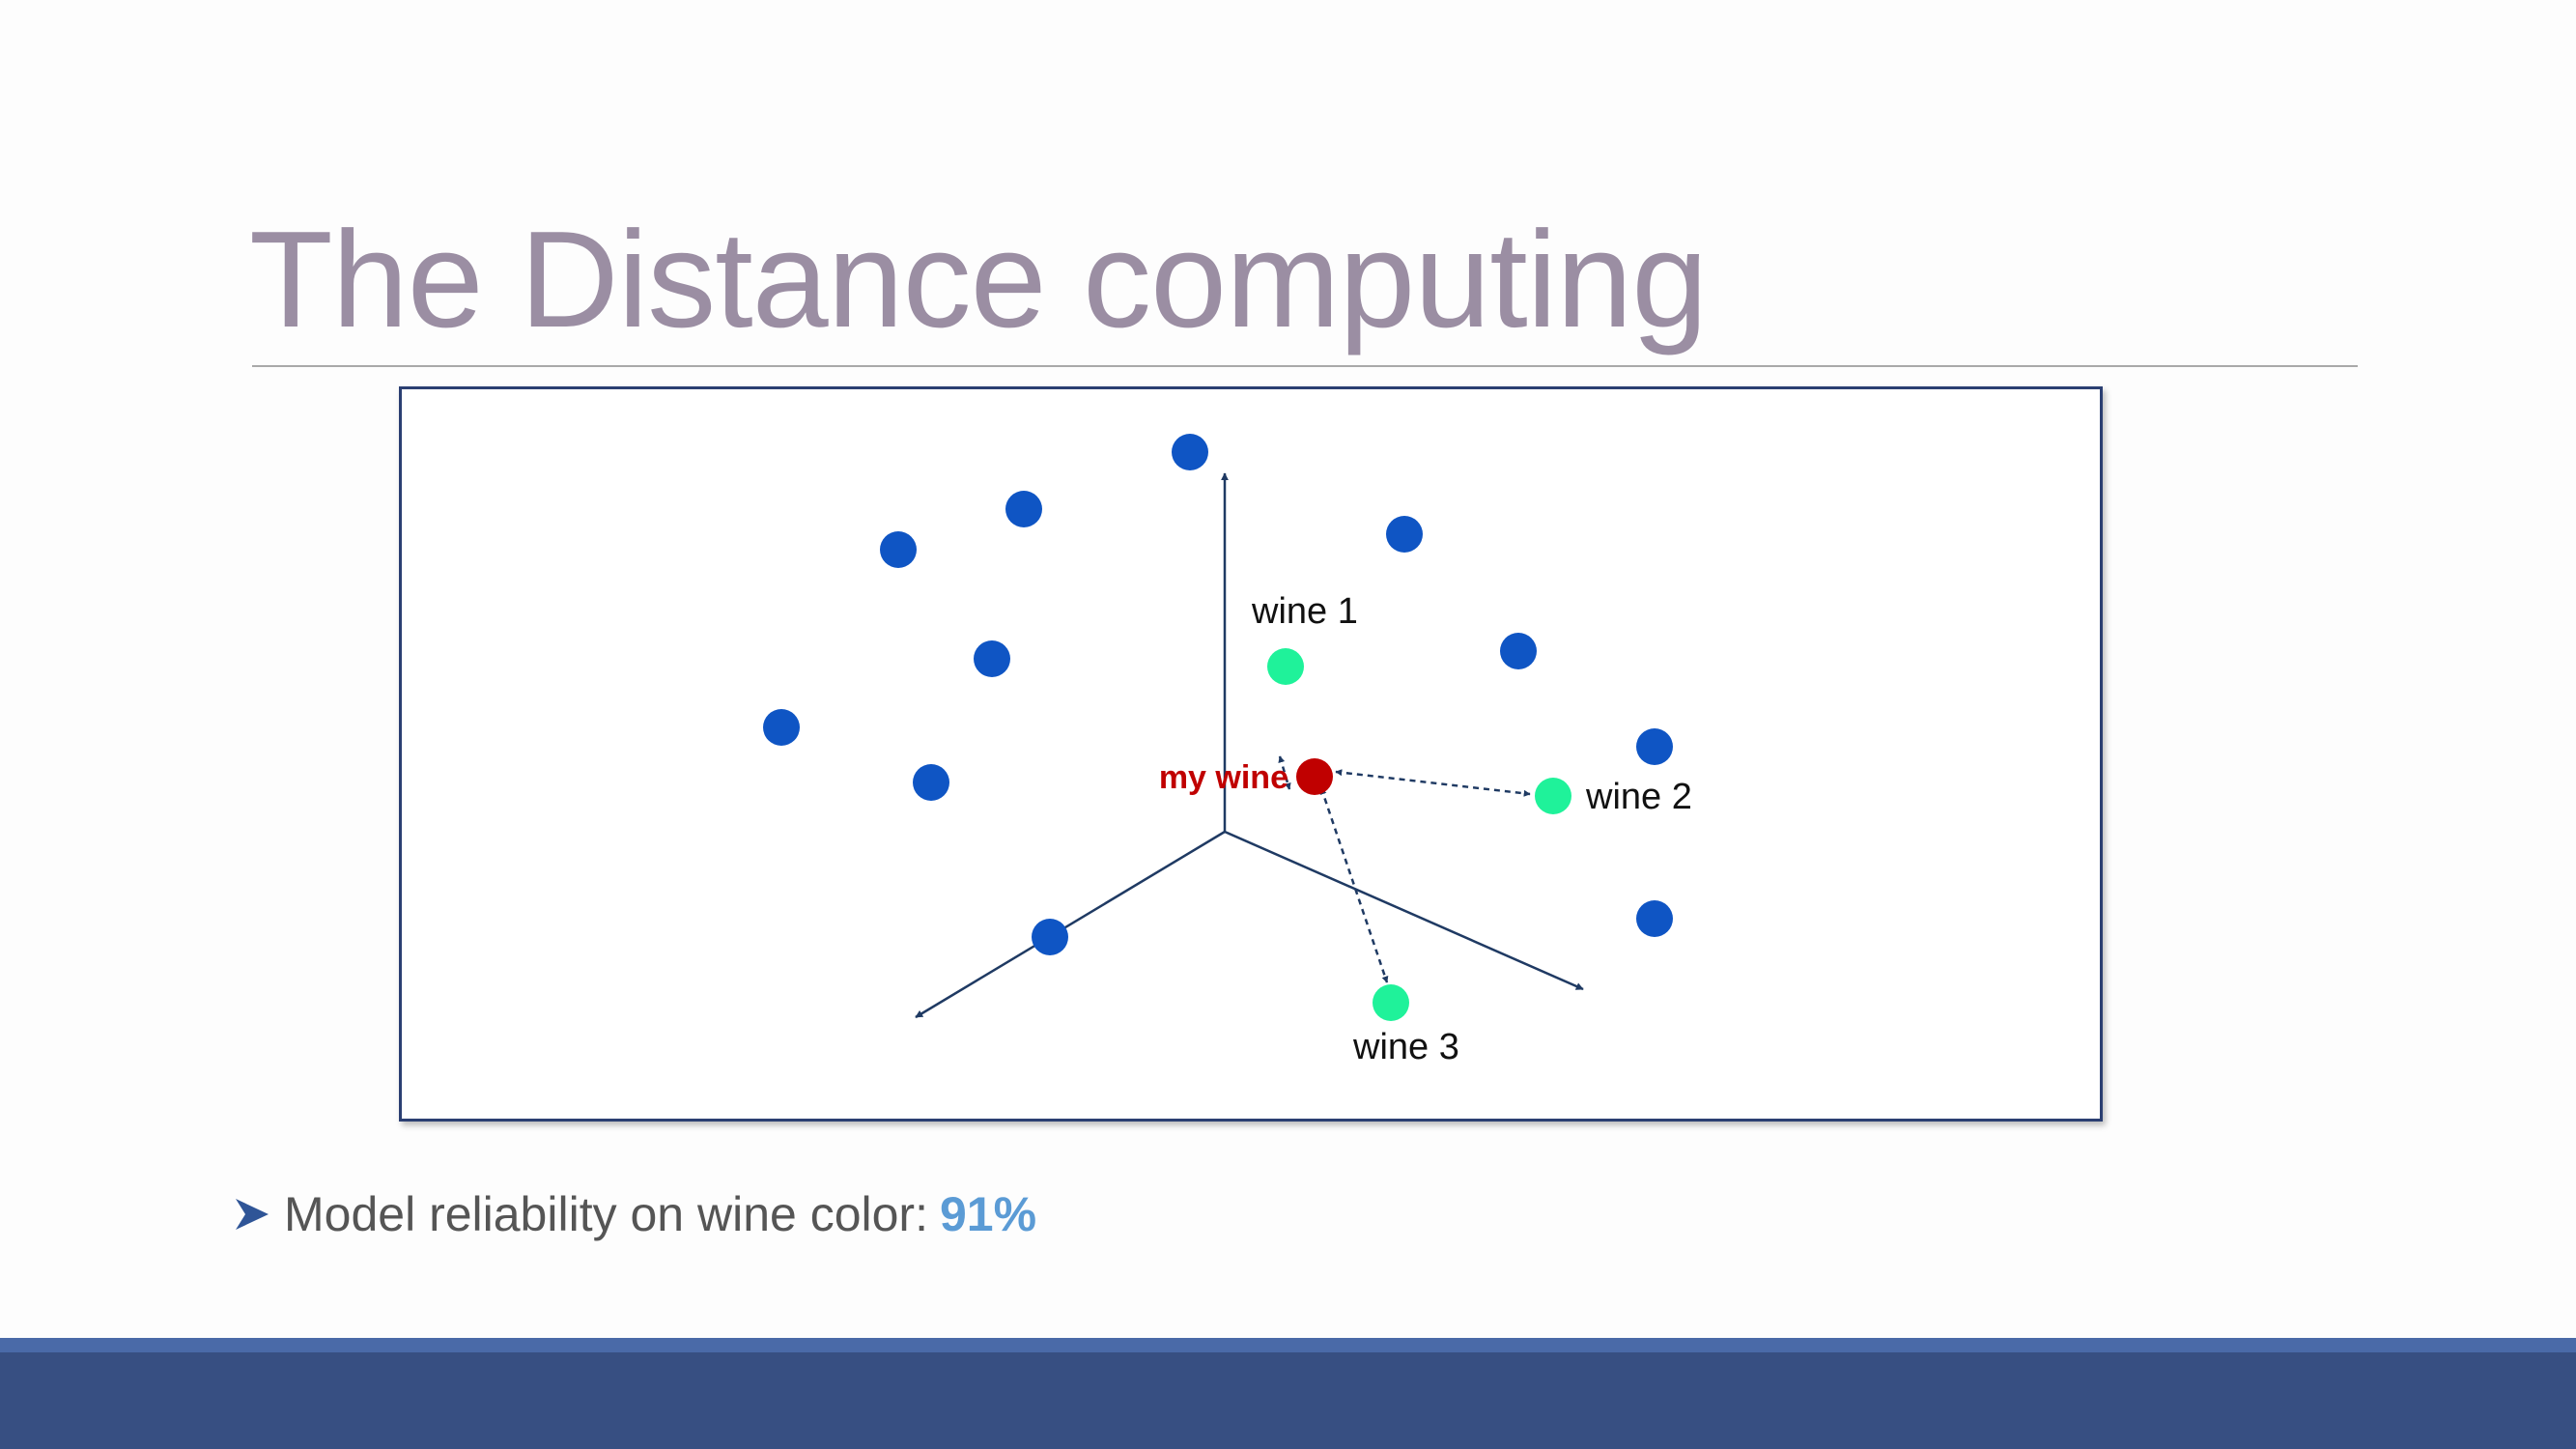 Image resolution: width=2576 pixels, height=1449 pixels. What do you see at coordinates (1285, 666) in the screenshot?
I see `wine-1-point` at bounding box center [1285, 666].